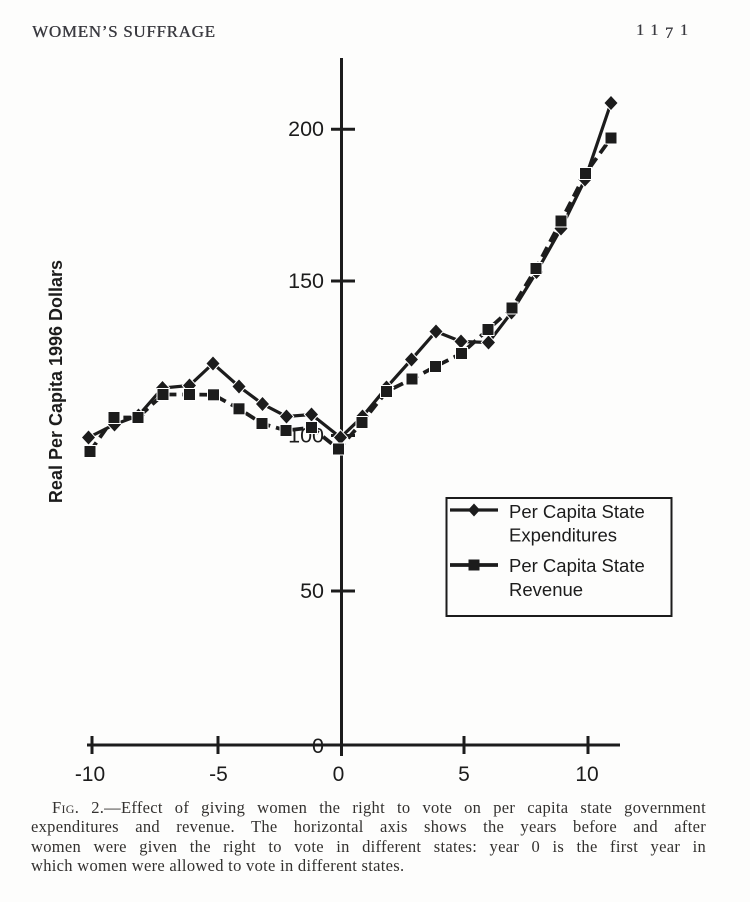  I want to click on svg-text: 200, so click(306, 129).